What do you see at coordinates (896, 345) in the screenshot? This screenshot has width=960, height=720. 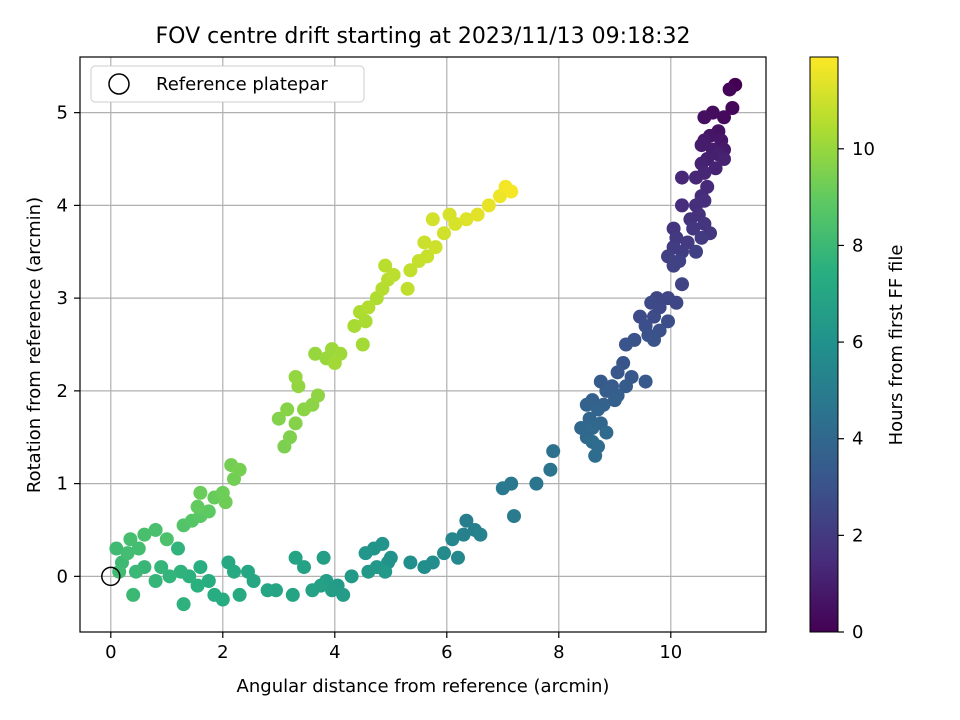 I see `colorbar-label: Hours from first FF file` at bounding box center [896, 345].